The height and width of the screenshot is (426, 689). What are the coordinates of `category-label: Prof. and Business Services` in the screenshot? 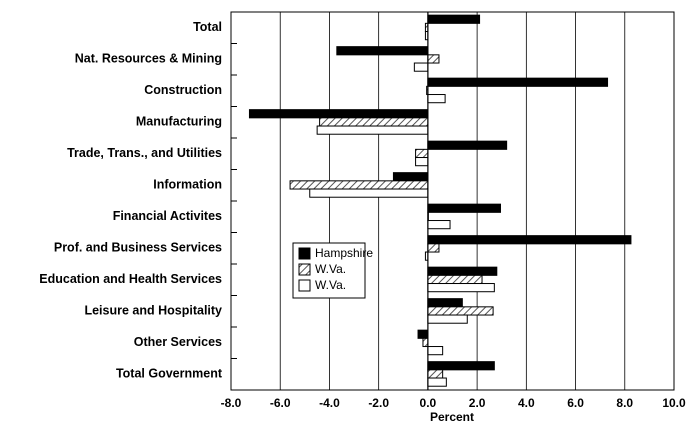 It's located at (138, 248).